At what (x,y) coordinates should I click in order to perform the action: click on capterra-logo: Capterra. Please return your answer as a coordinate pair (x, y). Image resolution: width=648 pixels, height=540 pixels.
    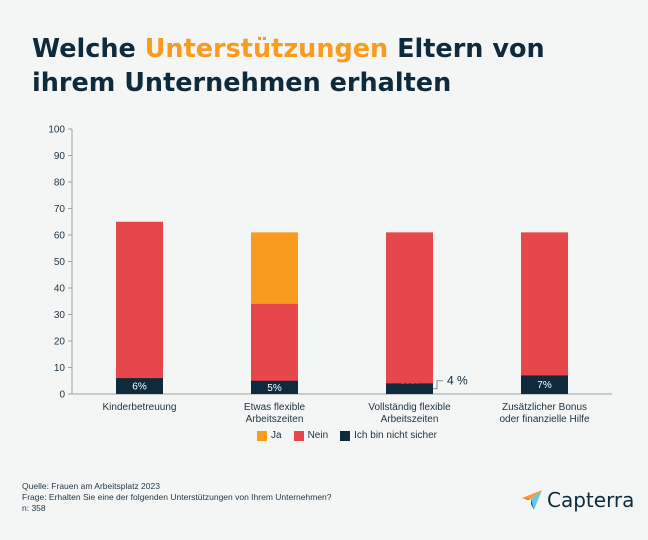
    Looking at the image, I should click on (577, 500).